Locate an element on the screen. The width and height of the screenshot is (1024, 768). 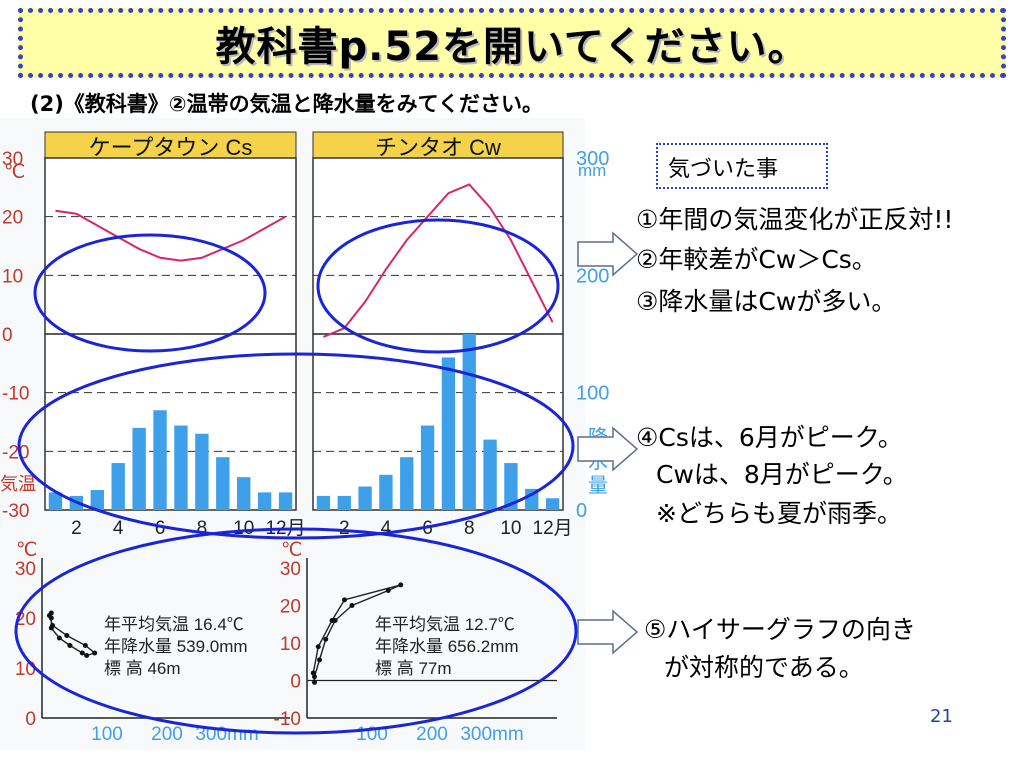
slide-title: 教科書p.52を開いてください。 is located at coordinates (512, 47).